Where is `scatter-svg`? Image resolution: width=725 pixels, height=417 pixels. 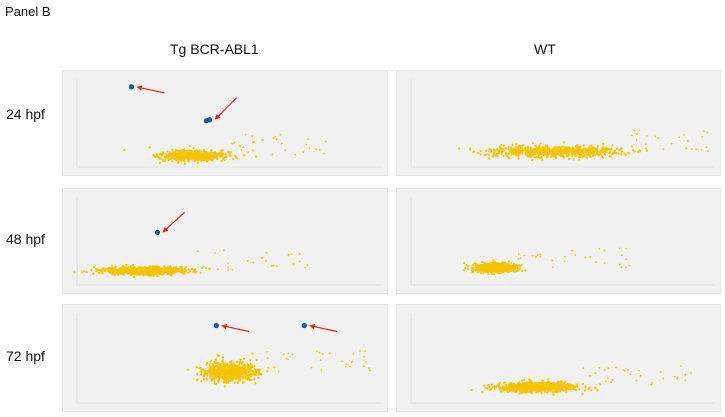 scatter-svg is located at coordinates (228, 358).